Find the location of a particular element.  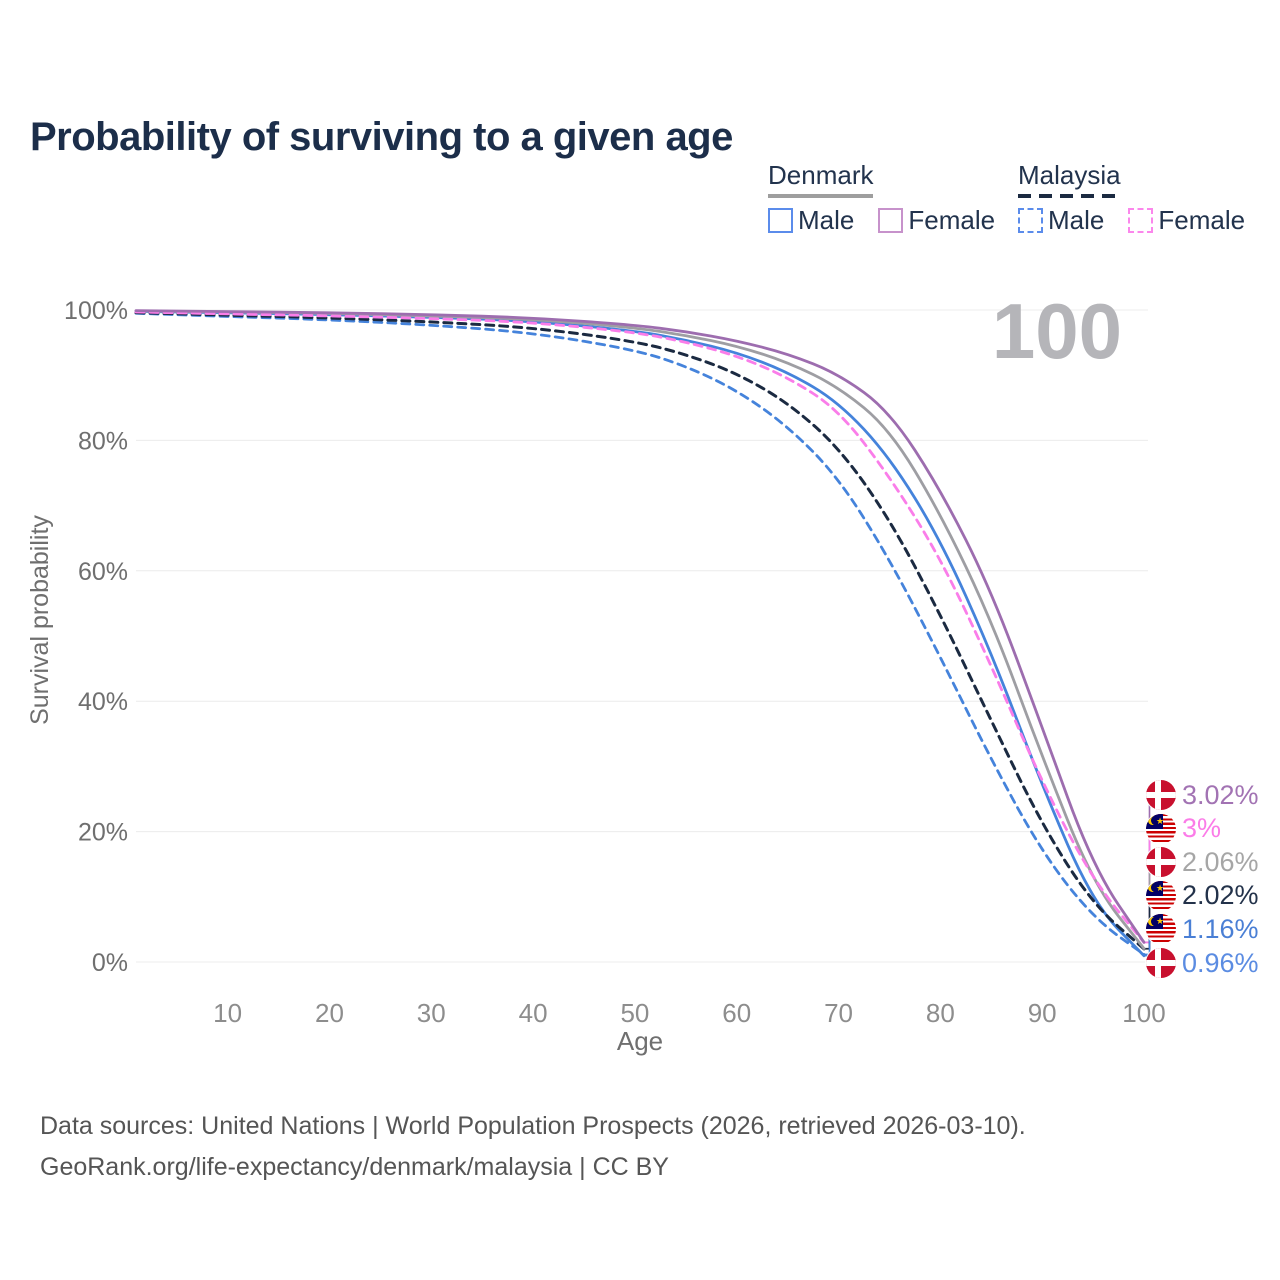

y-tick-label: 40% is located at coordinates (103, 702).